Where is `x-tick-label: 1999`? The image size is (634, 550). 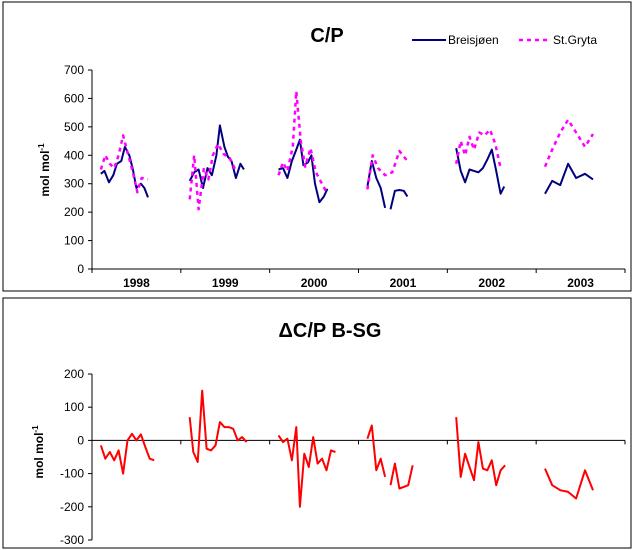
x-tick-label: 1999 is located at coordinates (225, 283).